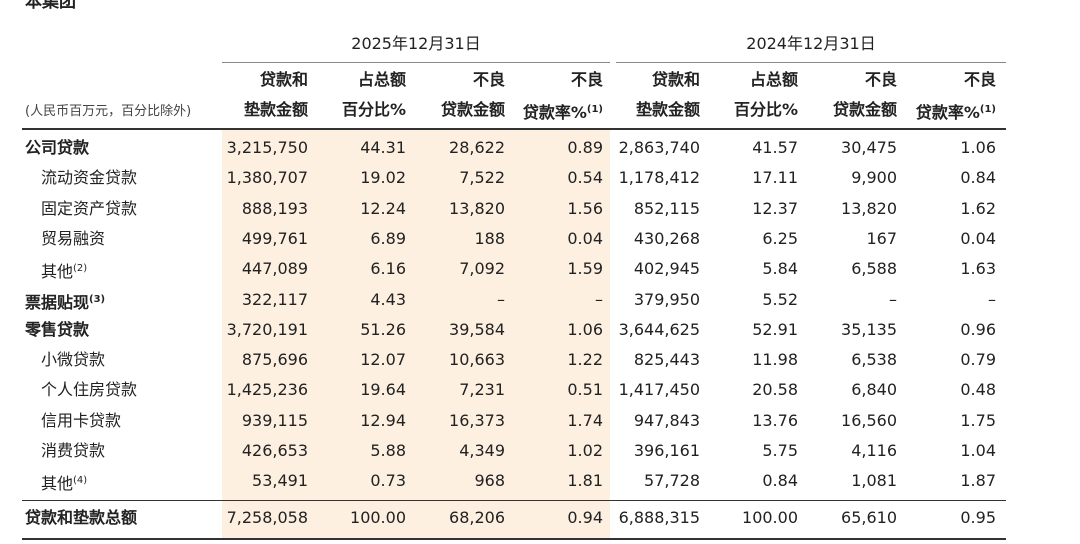 This screenshot has width=1080, height=544. I want to click on row-label: 信用卡贷款, so click(81, 421).